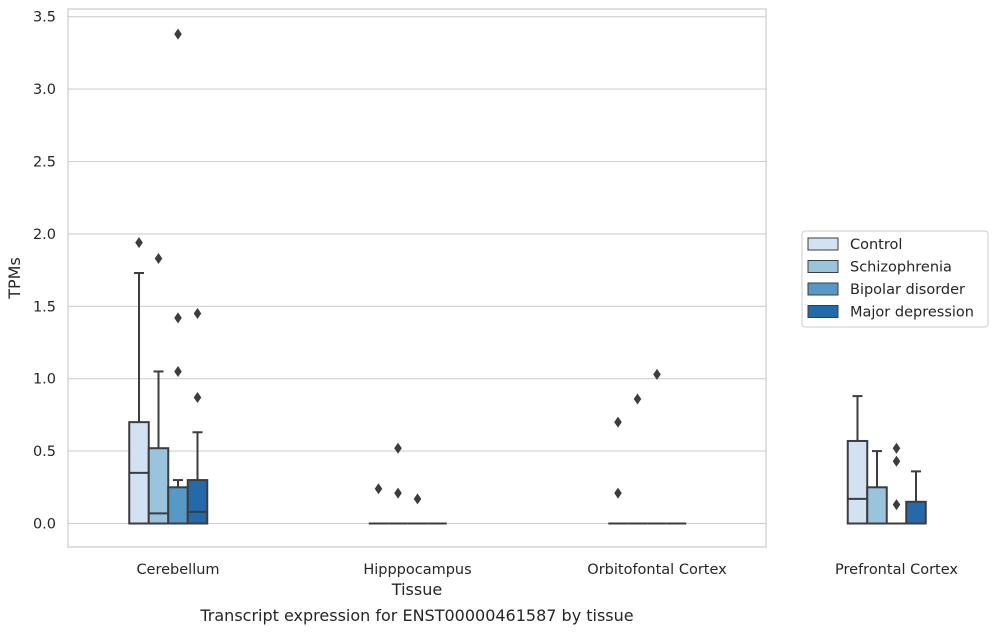 This screenshot has height=634, width=997. Describe the element at coordinates (876, 245) in the screenshot. I see `legend-label: Control` at that location.